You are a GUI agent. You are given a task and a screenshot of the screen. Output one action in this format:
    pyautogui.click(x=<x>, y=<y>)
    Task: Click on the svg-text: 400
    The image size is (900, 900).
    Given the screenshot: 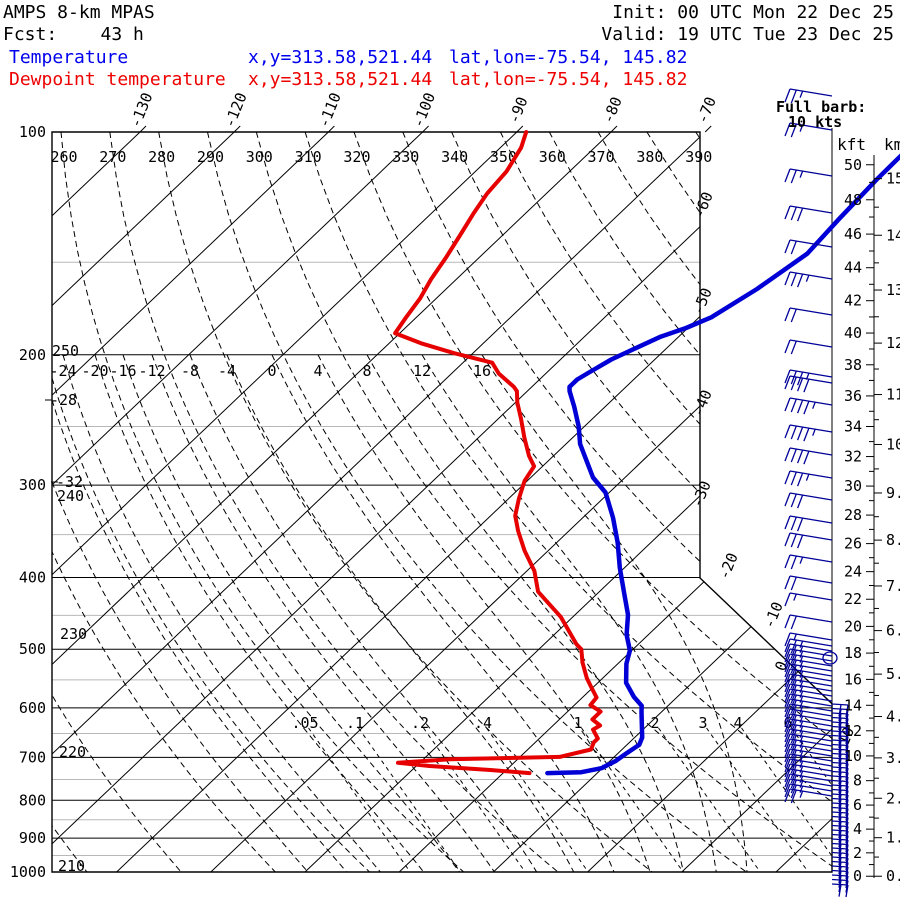 What is the action you would take?
    pyautogui.click(x=32, y=578)
    